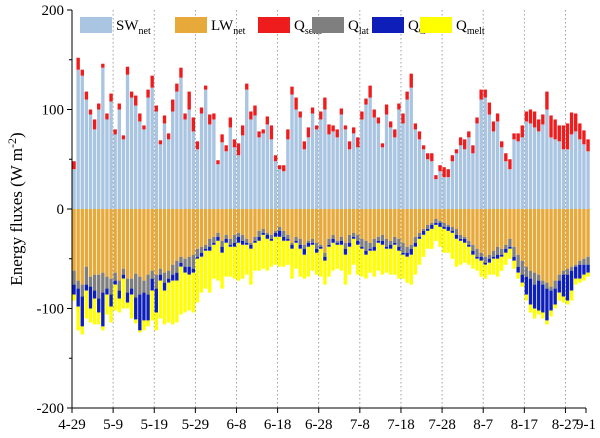 The width and height of the screenshot is (600, 438). I want to click on x-tick-label: 5-29, so click(196, 425).